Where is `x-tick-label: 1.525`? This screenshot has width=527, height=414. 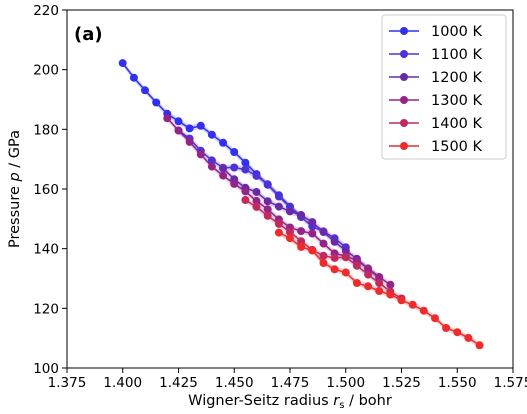 x-tick-label: 1.525 is located at coordinates (401, 383).